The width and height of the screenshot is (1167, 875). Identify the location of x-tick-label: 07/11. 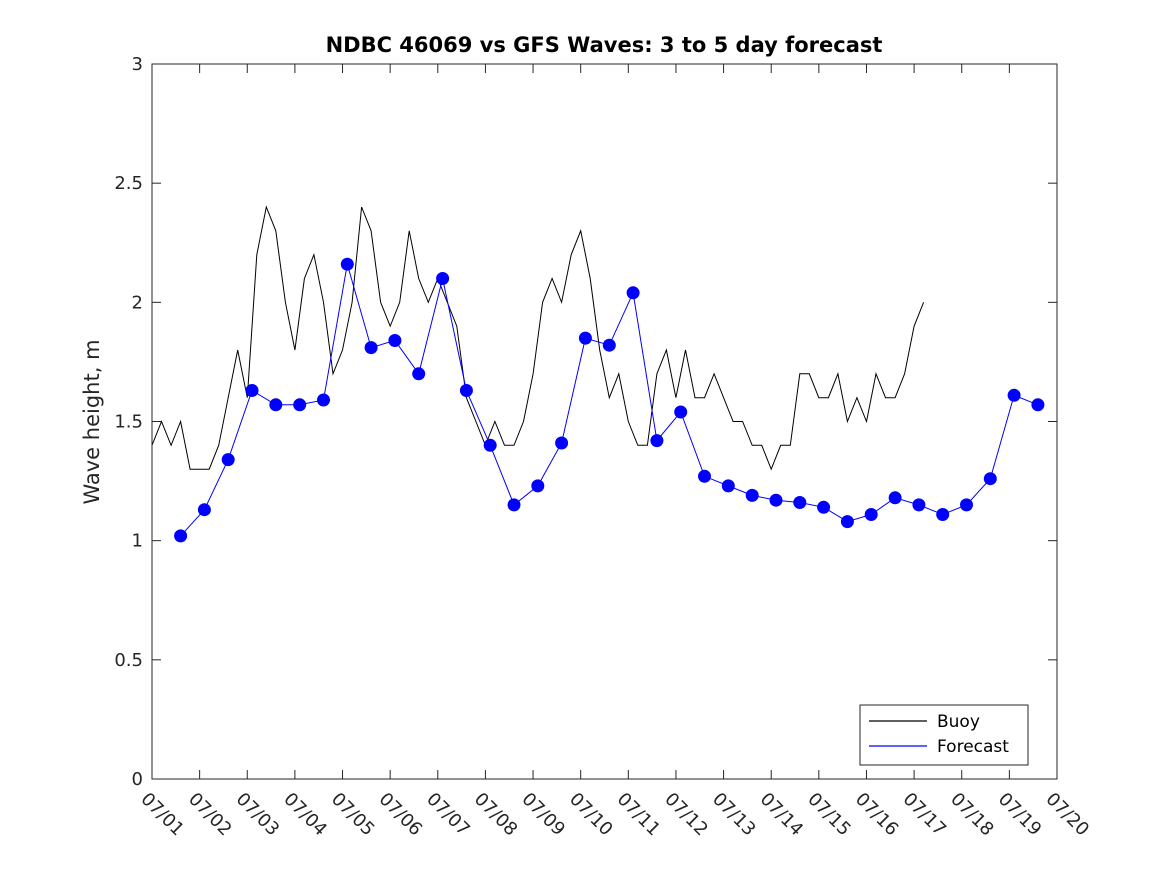
(639, 815).